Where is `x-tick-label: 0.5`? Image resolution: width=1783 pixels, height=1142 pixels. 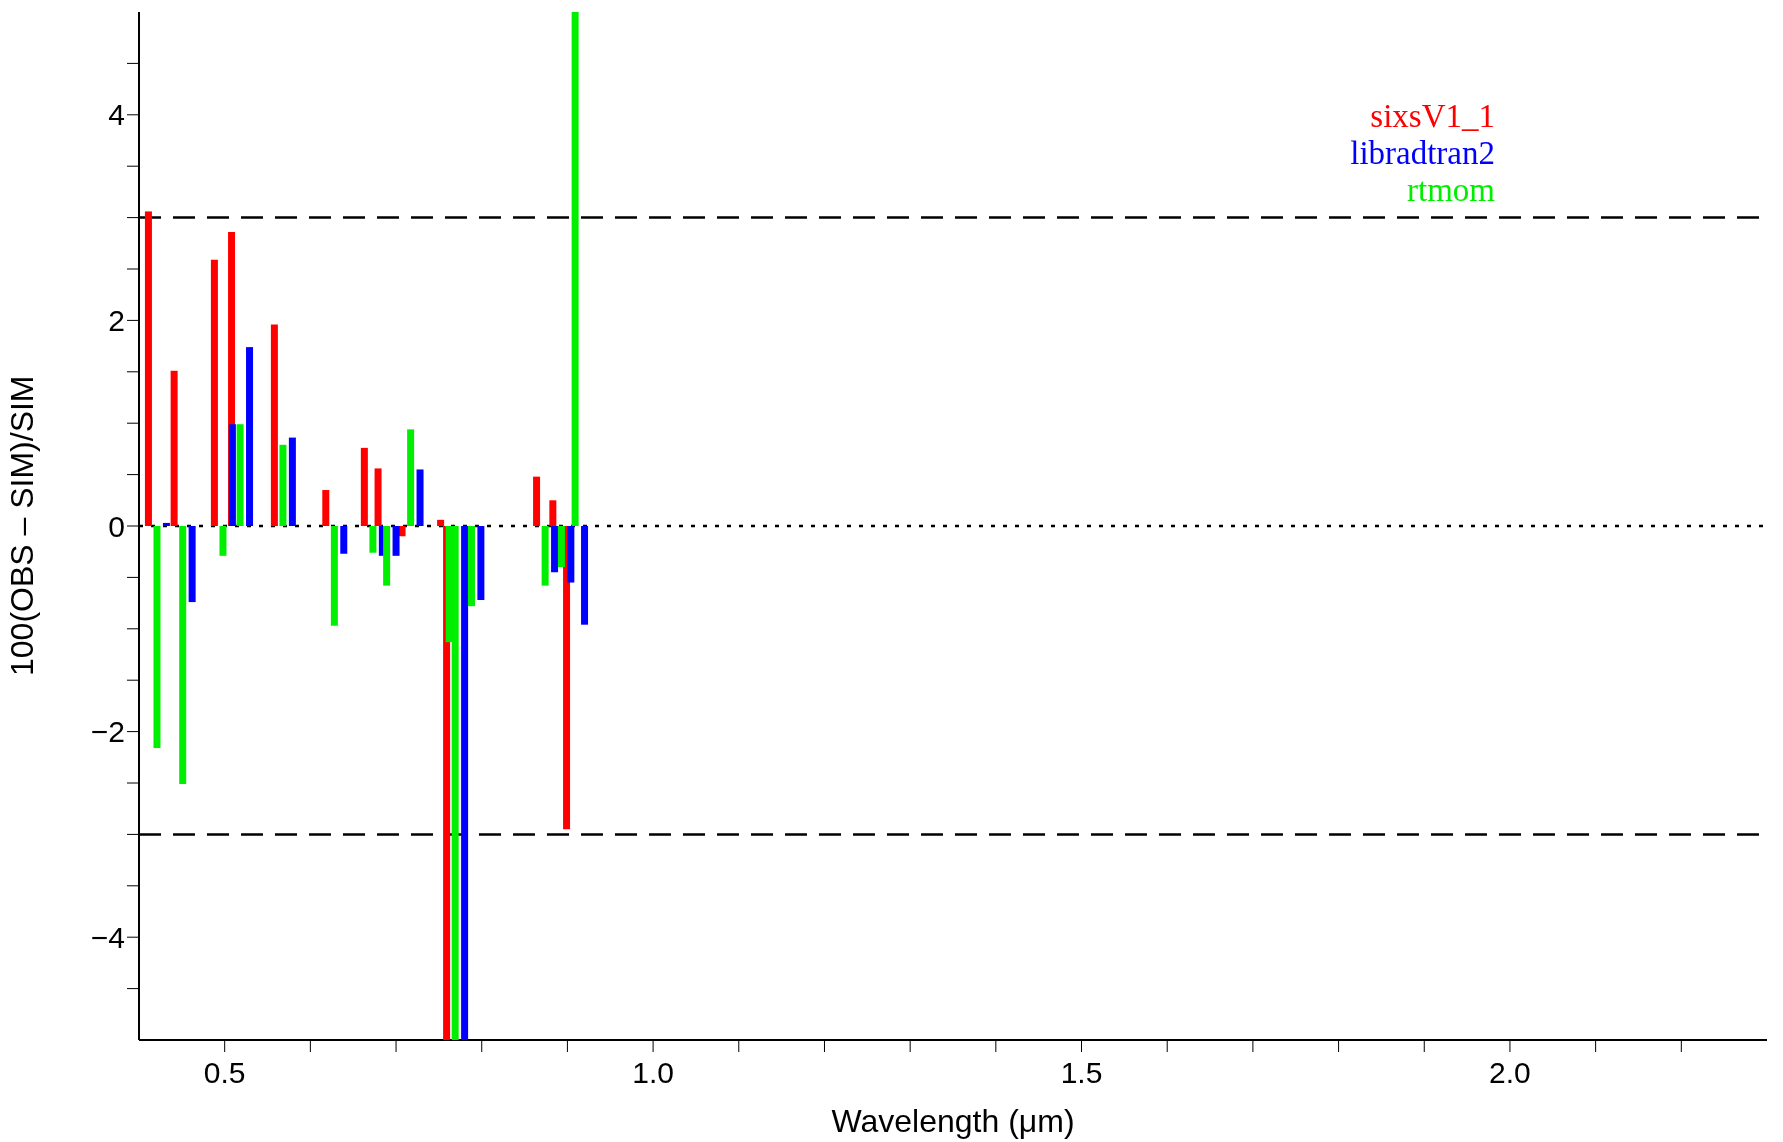 x-tick-label: 0.5 is located at coordinates (224, 1073).